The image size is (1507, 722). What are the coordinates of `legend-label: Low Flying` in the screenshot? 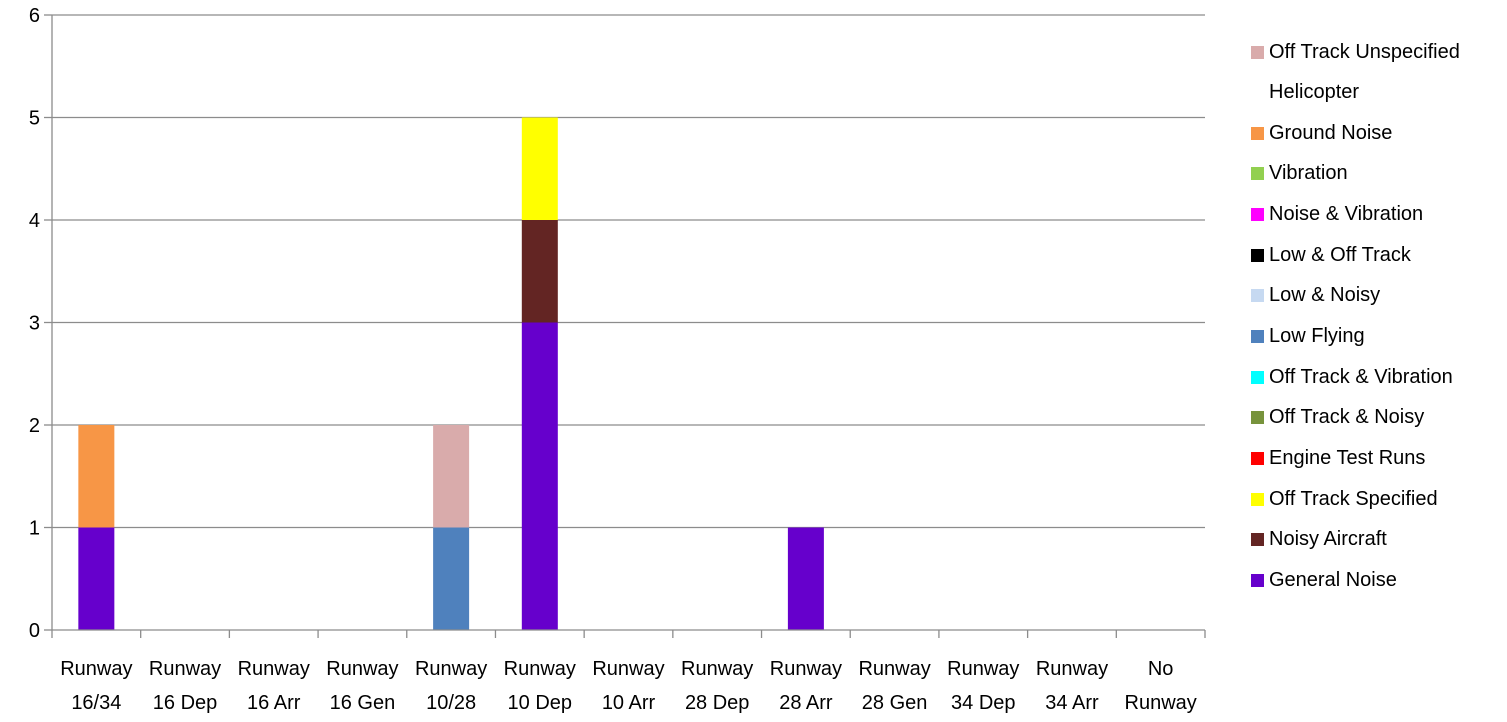 It's located at (1317, 336).